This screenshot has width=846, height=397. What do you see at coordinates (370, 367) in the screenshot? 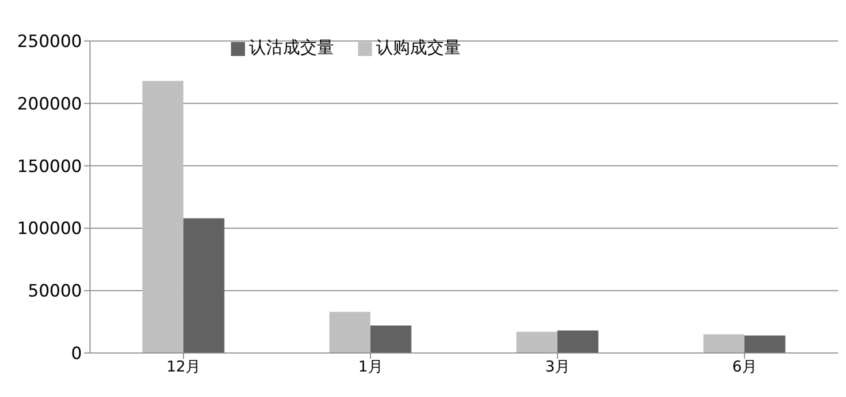
I see `x-tick-label: 1月` at bounding box center [370, 367].